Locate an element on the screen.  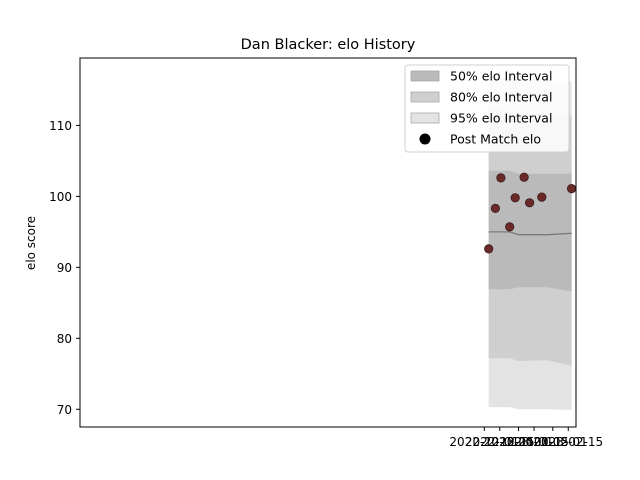
x-tick-label: 2023-02-01 is located at coordinates (553, 442).